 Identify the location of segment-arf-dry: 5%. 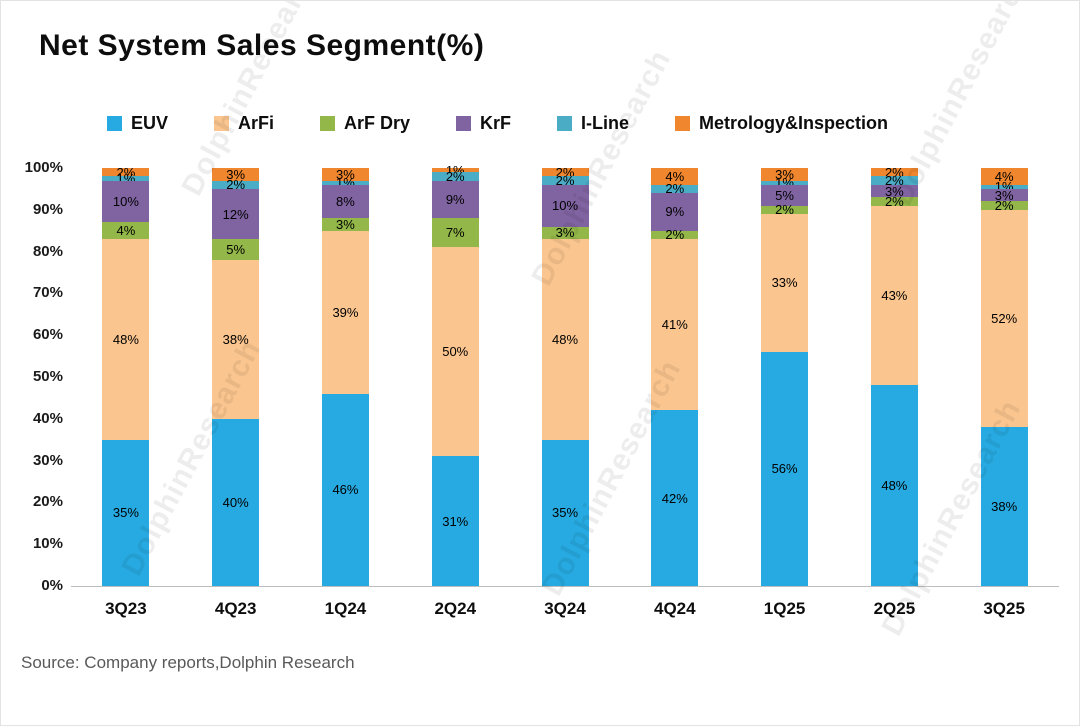
(236, 249).